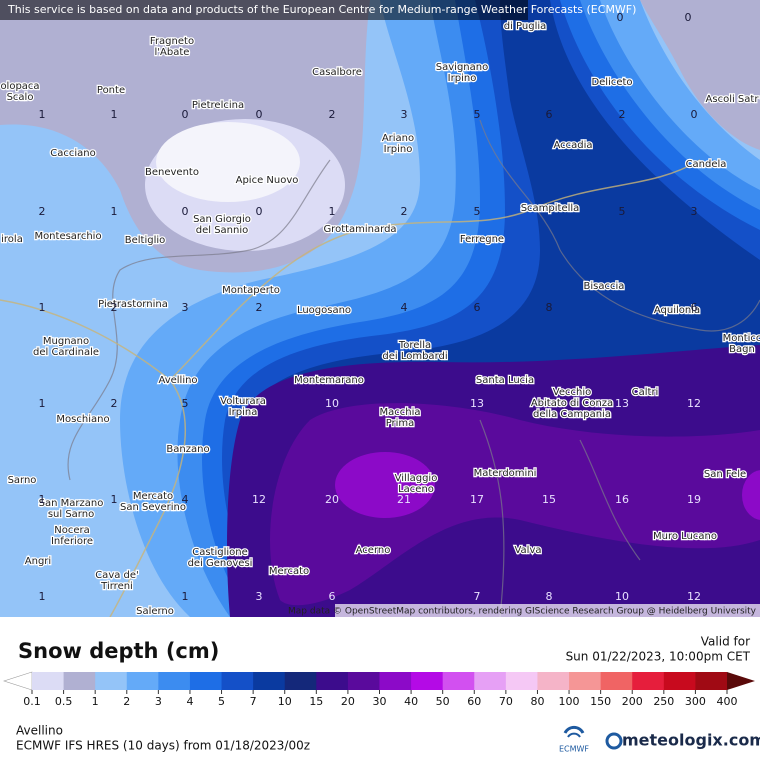 Image resolution: width=760 pixels, height=760 pixels. I want to click on place-label: Santa Lucia, so click(505, 380).